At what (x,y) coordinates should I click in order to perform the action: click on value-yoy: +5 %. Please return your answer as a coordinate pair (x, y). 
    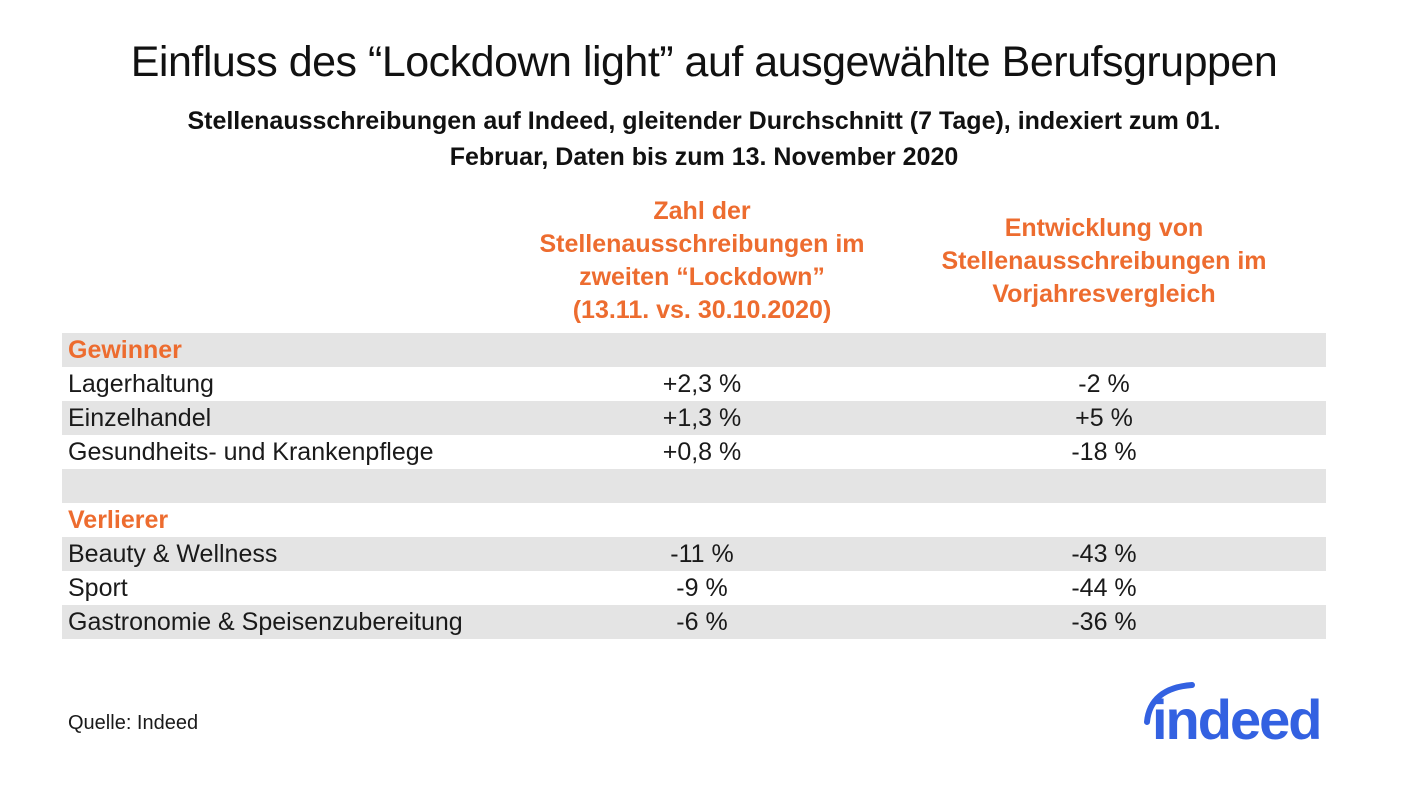
    Looking at the image, I should click on (1104, 417).